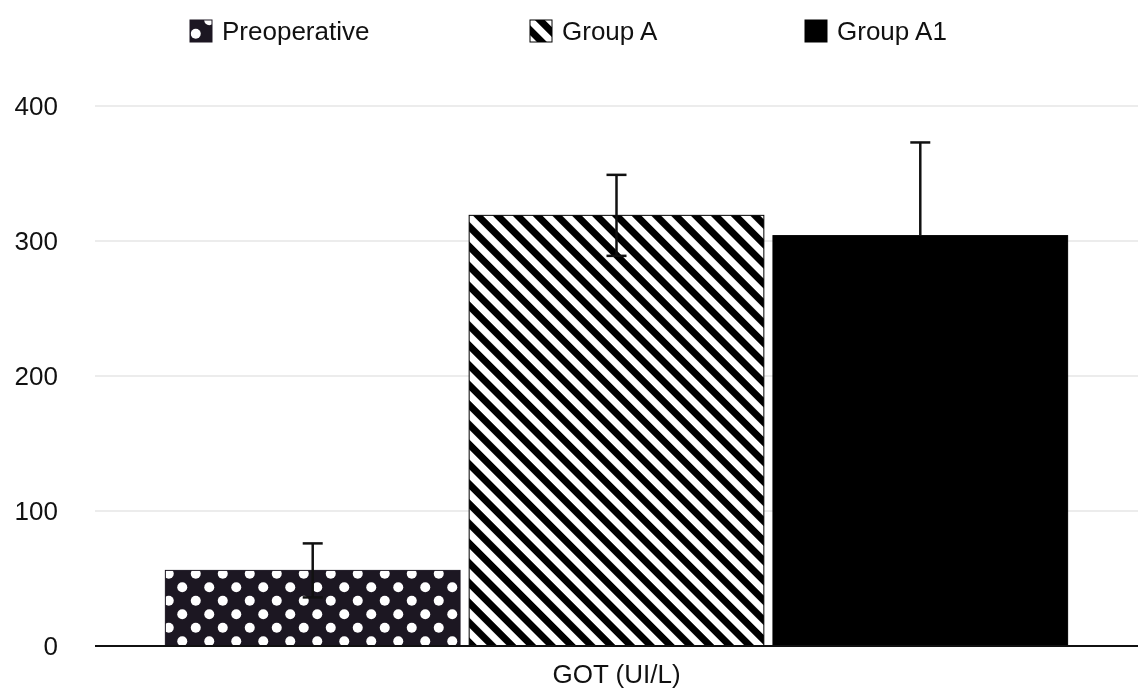  I want to click on y-tick-label: 200, so click(36, 376).